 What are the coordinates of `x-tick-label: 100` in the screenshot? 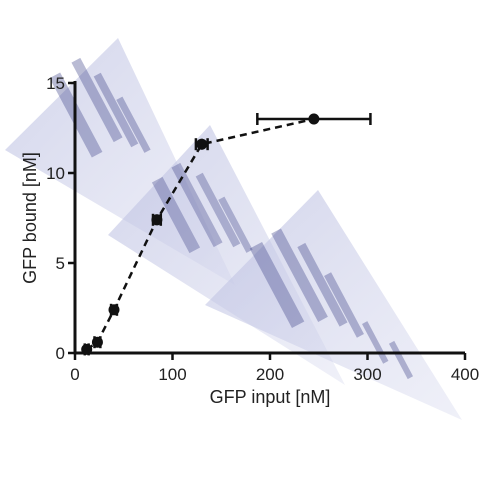 It's located at (172, 374).